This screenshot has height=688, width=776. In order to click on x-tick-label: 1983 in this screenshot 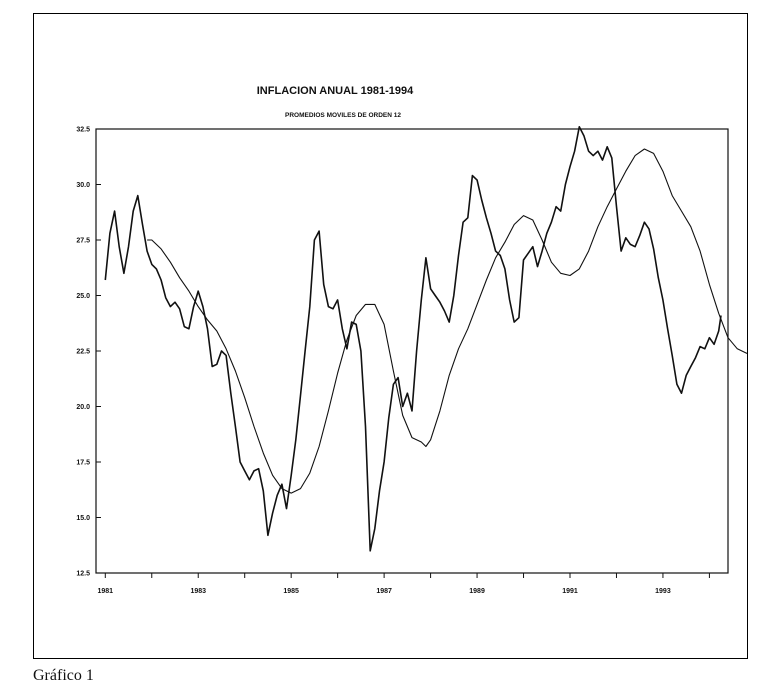, I will do `click(198, 591)`.